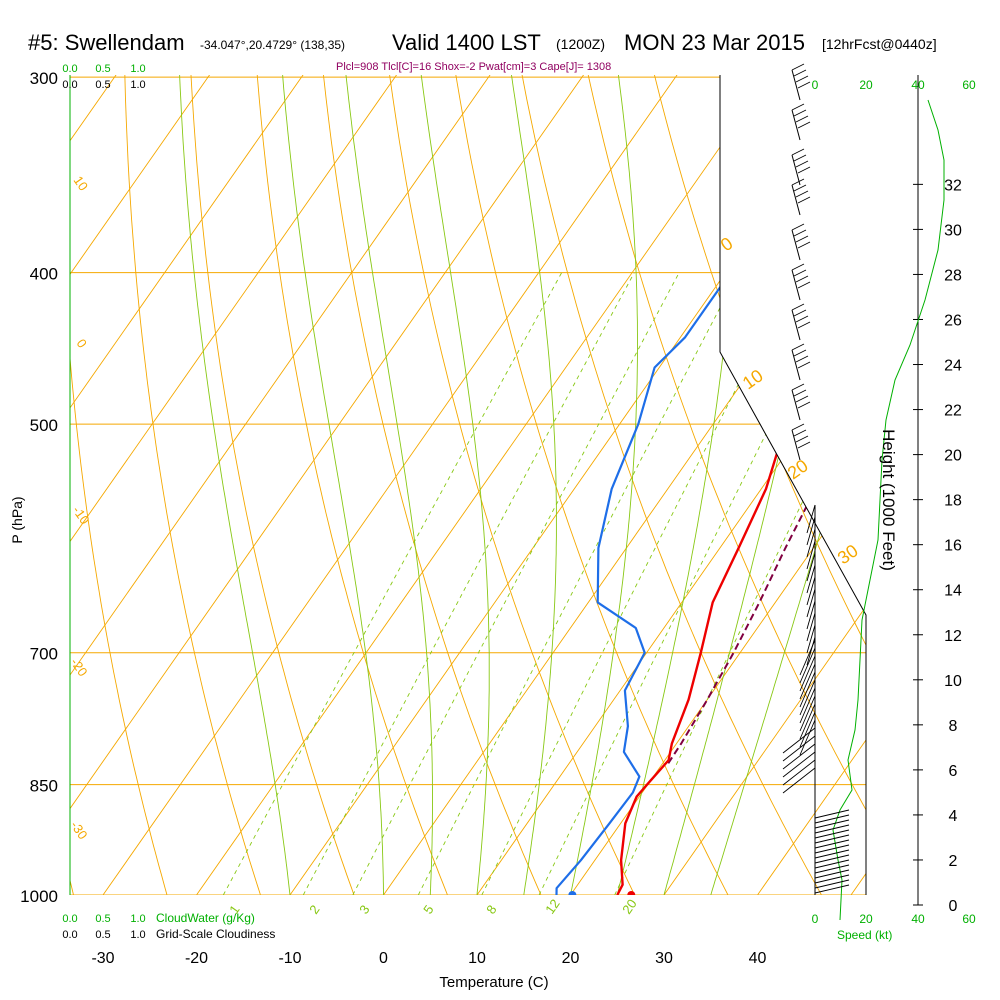 The height and width of the screenshot is (1000, 1000). I want to click on pressure-tick-label: 400, so click(44, 274).